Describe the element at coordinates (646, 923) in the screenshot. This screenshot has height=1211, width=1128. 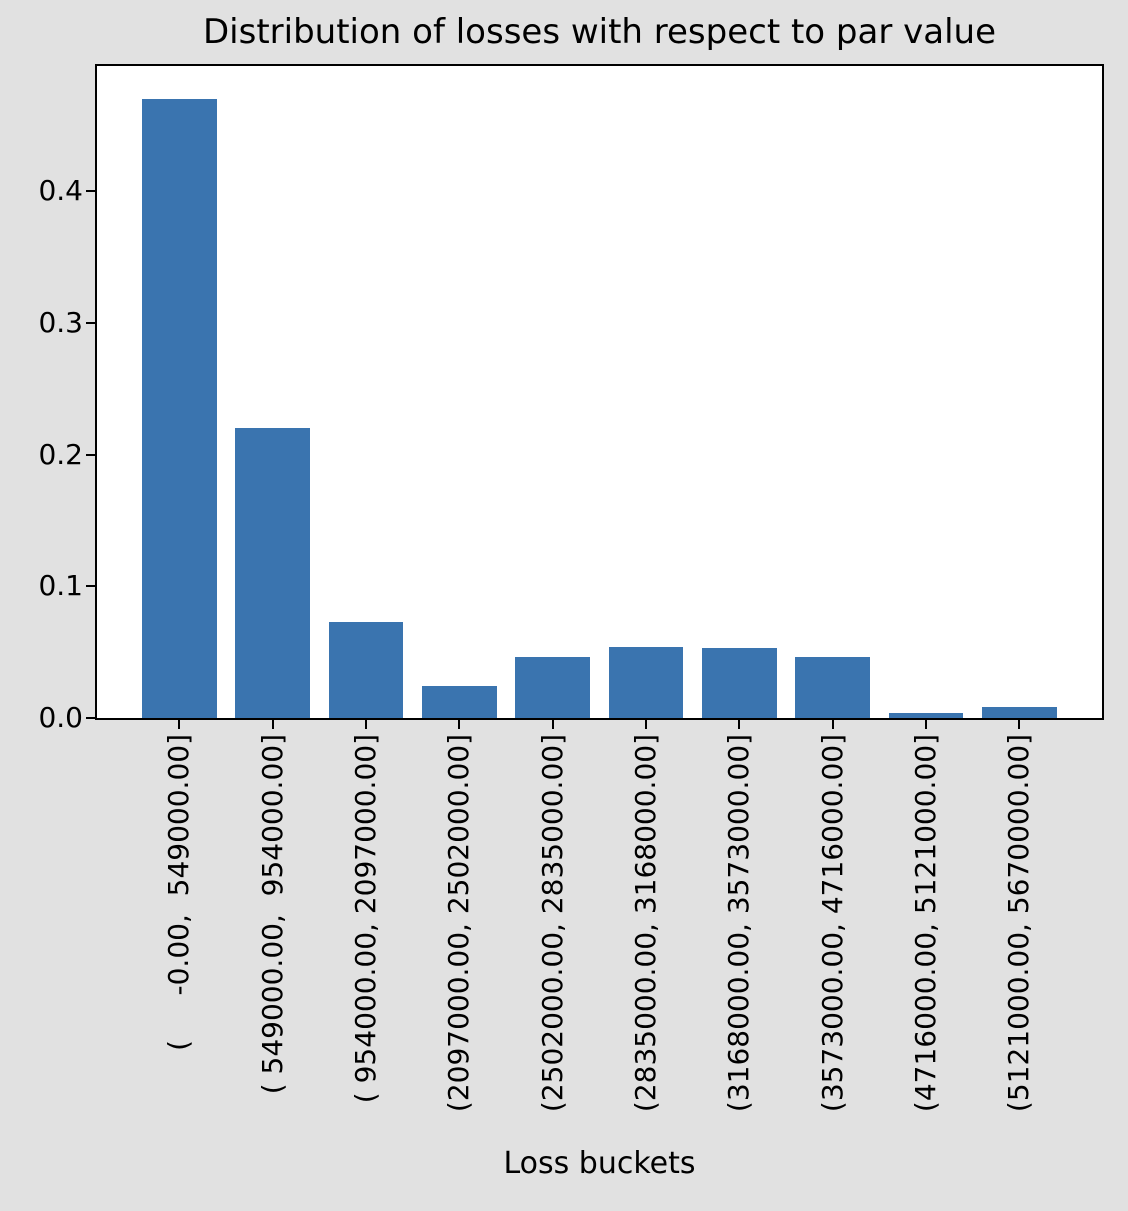
I see `x-tick-label: (2835000.00, 3168000.00]` at that location.